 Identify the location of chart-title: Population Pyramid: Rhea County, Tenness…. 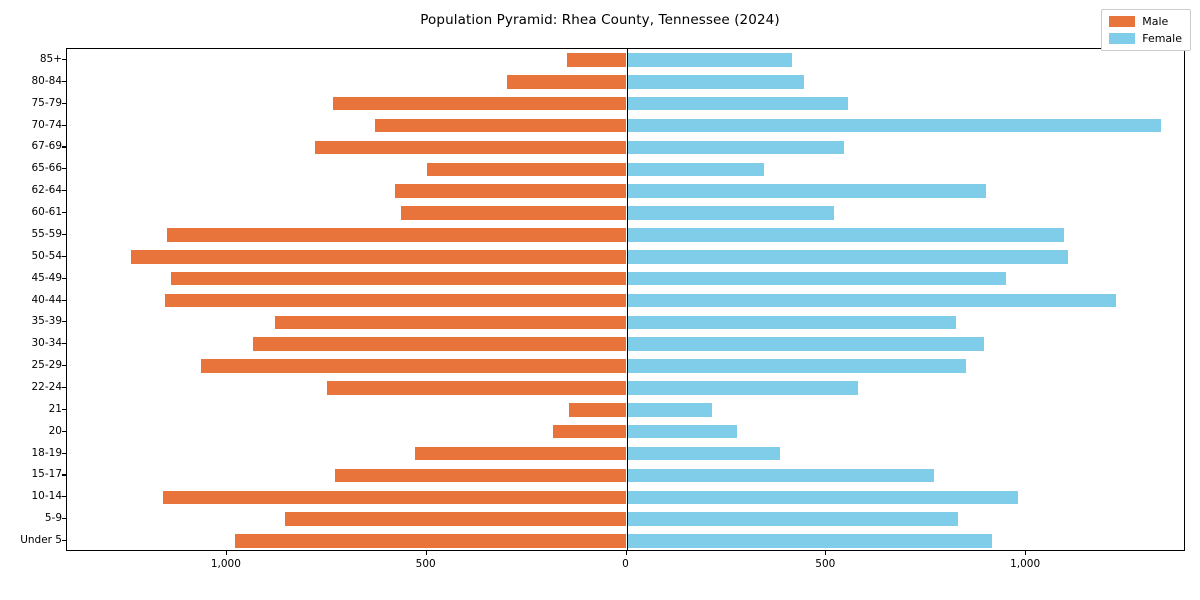
(600, 20).